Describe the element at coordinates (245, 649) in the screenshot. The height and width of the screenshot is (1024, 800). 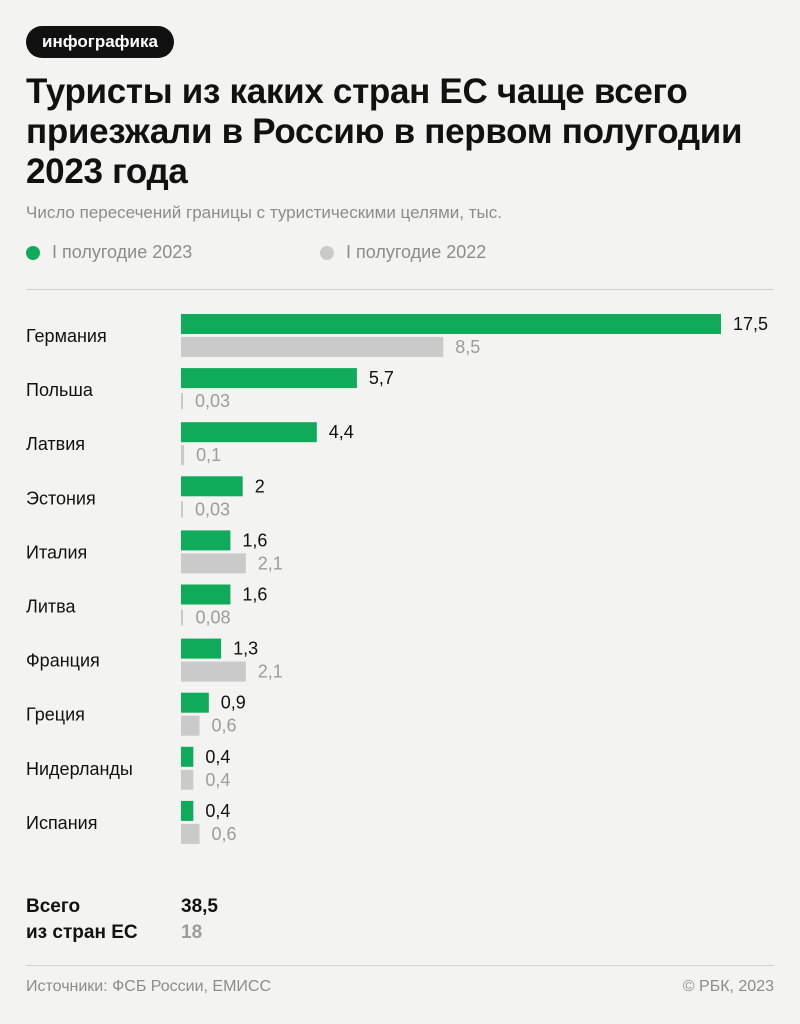
I see `value-label-2023: 1,3` at that location.